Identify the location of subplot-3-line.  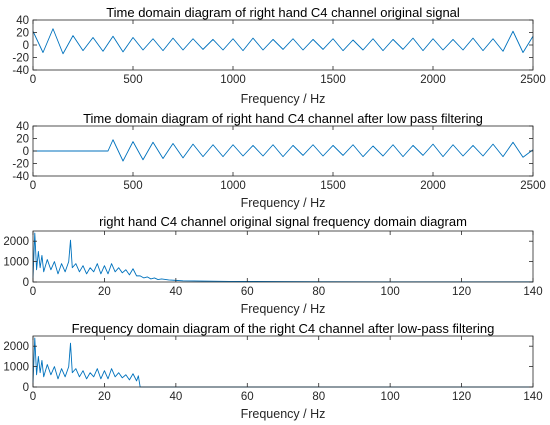
(282, 257).